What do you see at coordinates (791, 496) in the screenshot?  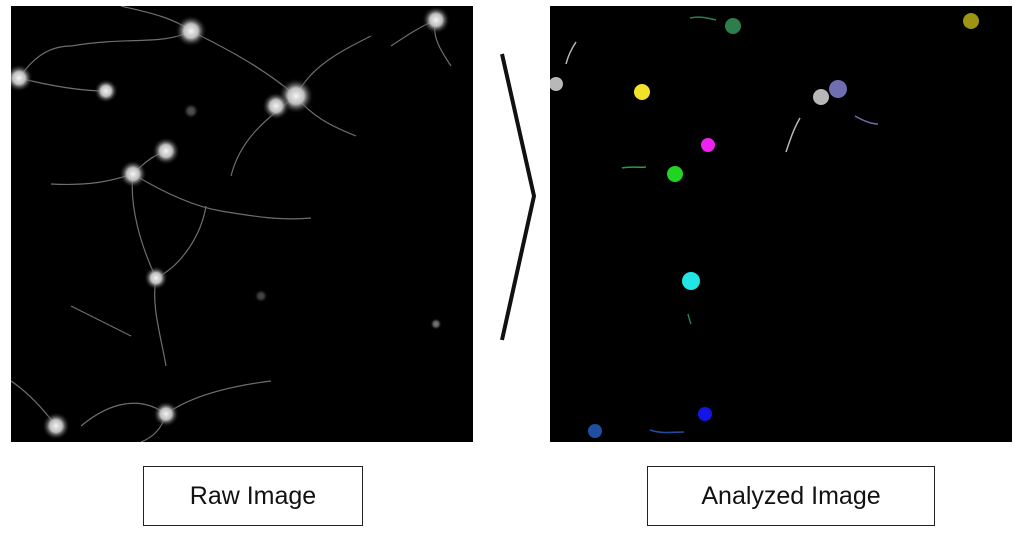 I see `analyzed-image-caption: Analyzed Image` at bounding box center [791, 496].